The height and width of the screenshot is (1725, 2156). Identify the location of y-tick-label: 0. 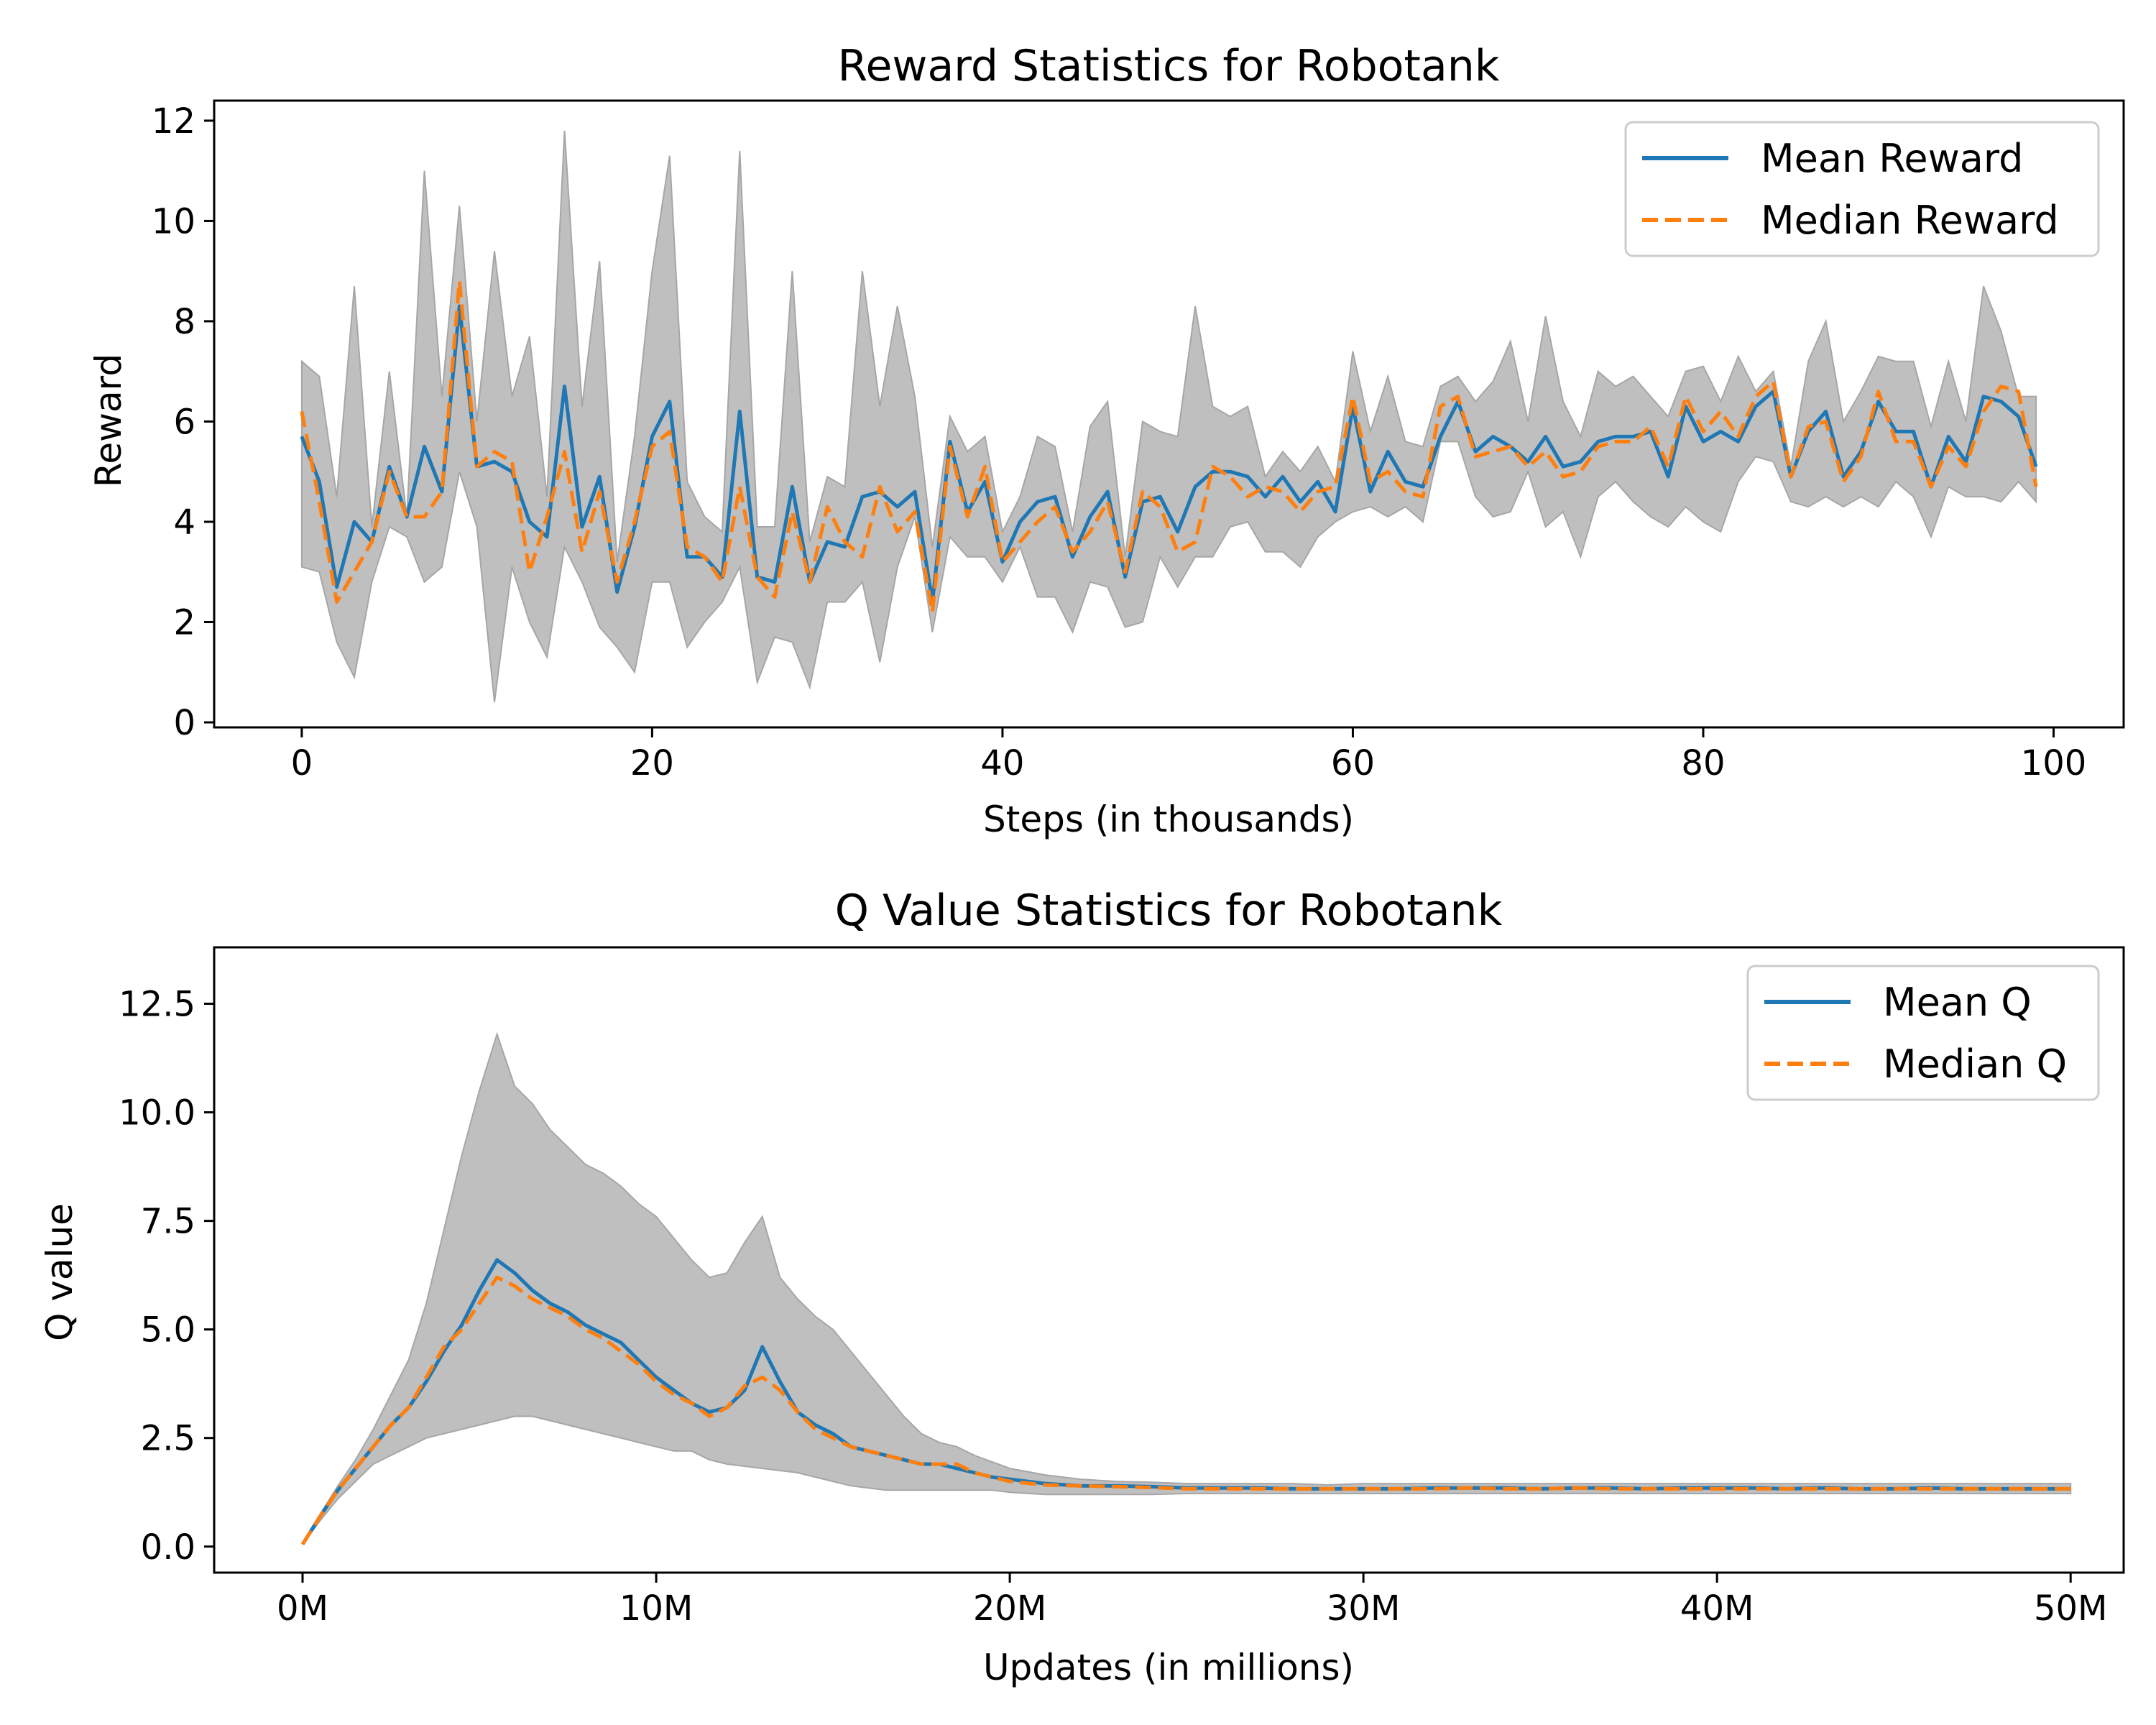
(184, 723).